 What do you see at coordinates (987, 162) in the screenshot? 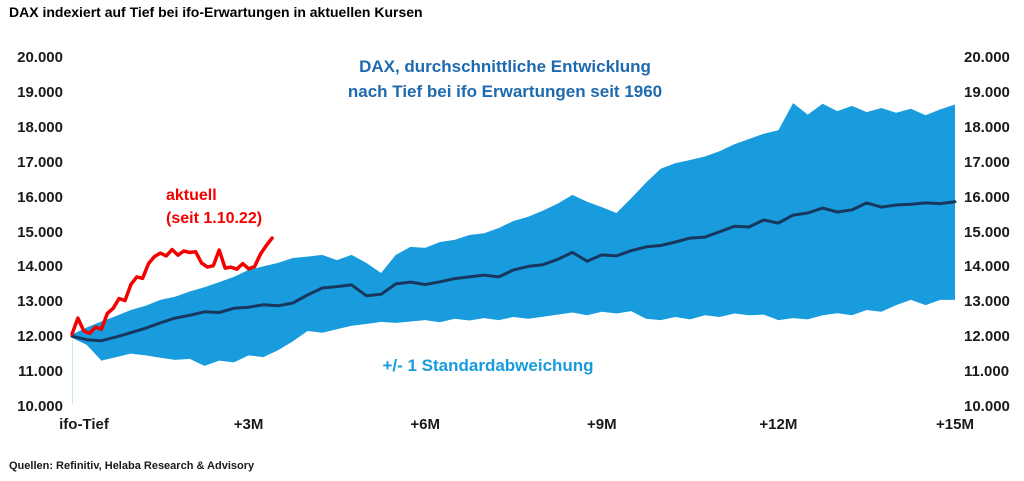
I see `y-tick-label-right: 17.000` at bounding box center [987, 162].